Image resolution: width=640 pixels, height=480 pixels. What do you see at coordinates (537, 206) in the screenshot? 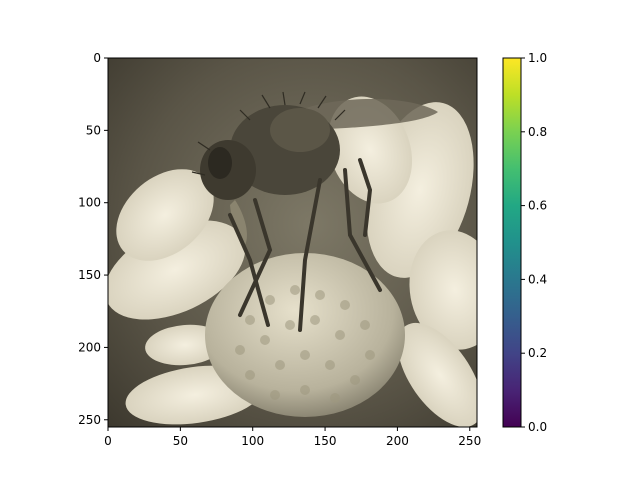
I see `colorbar-tick-label: 0.6` at bounding box center [537, 206].